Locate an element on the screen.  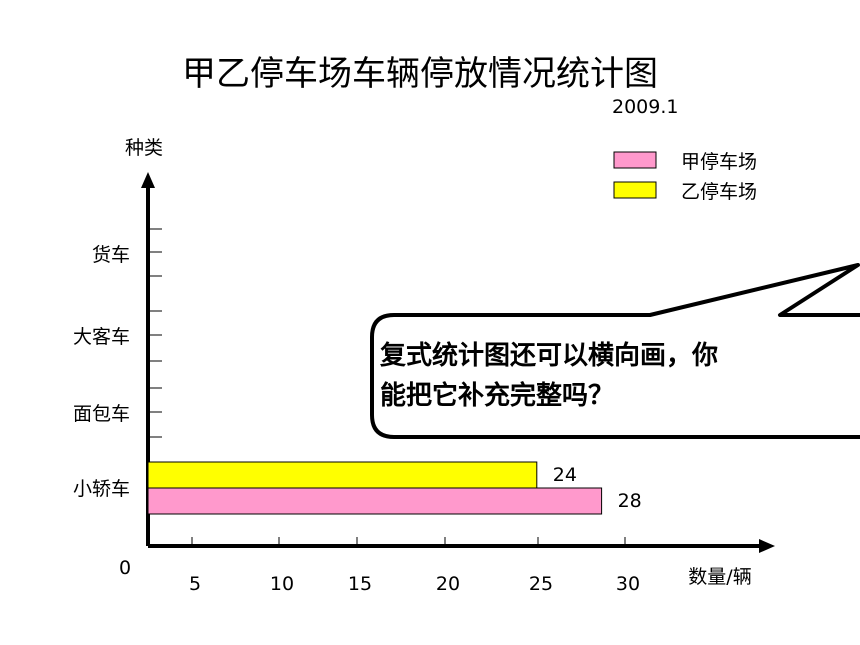
category-label: 货车 is located at coordinates (111, 255).